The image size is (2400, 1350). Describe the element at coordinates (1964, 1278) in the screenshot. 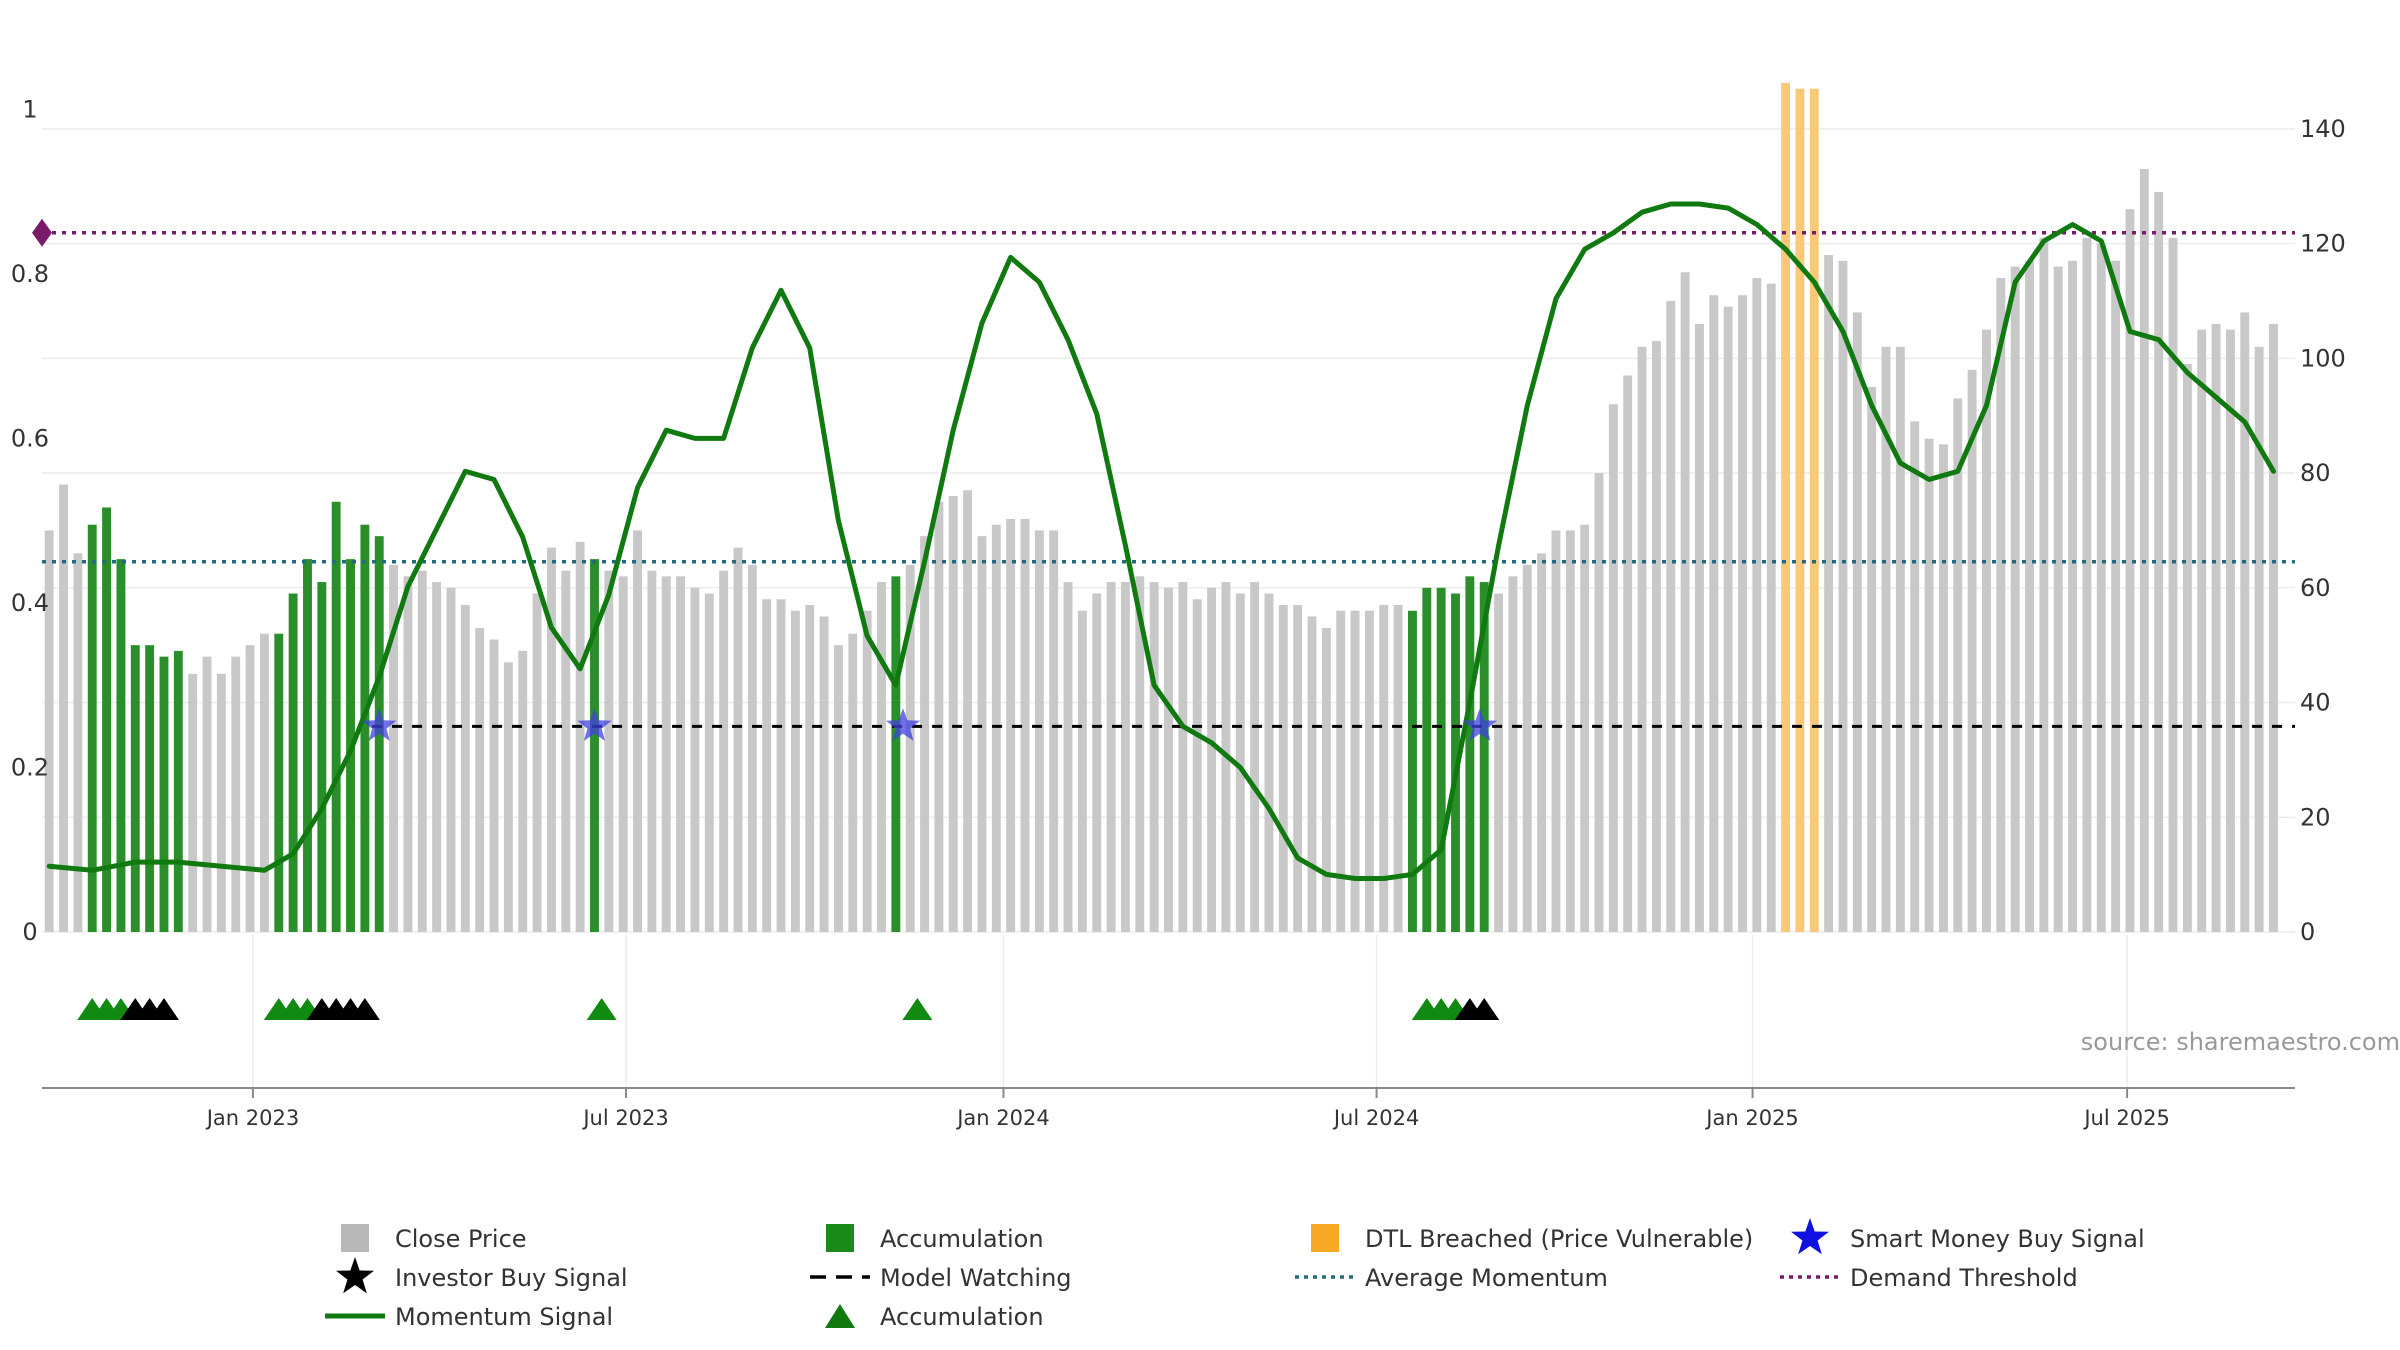

I see `legend-label: Demand Threshold` at that location.